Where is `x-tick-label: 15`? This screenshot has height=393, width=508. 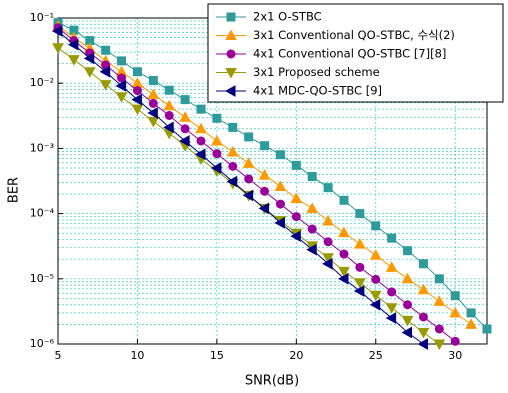 x-tick-label: 15 is located at coordinates (217, 355).